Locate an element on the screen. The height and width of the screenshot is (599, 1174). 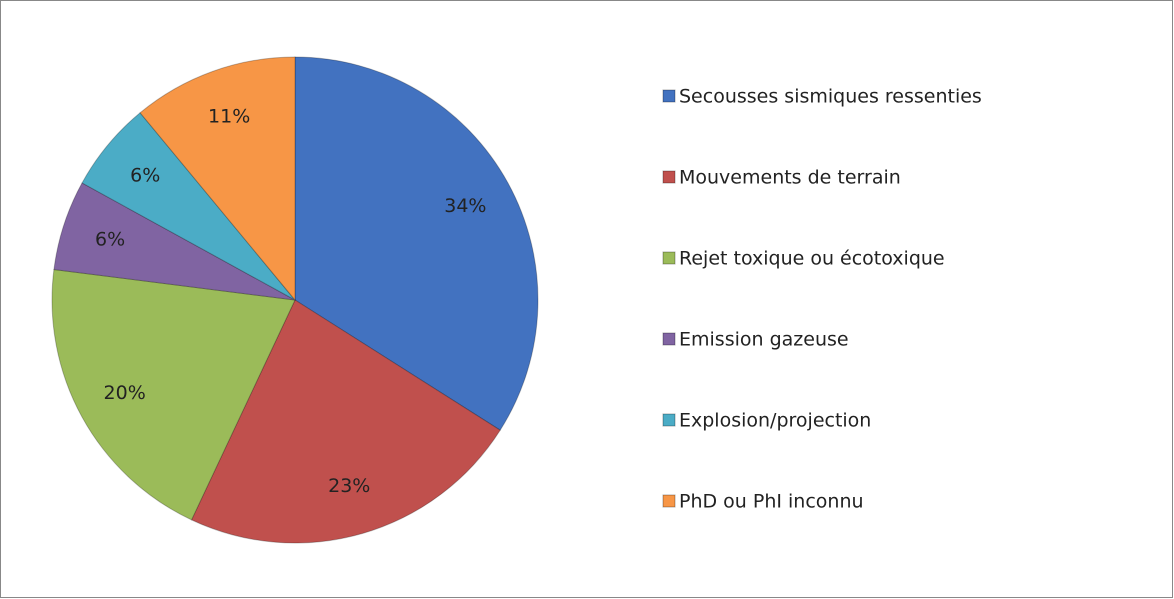
data-label: 20% is located at coordinates (125, 393).